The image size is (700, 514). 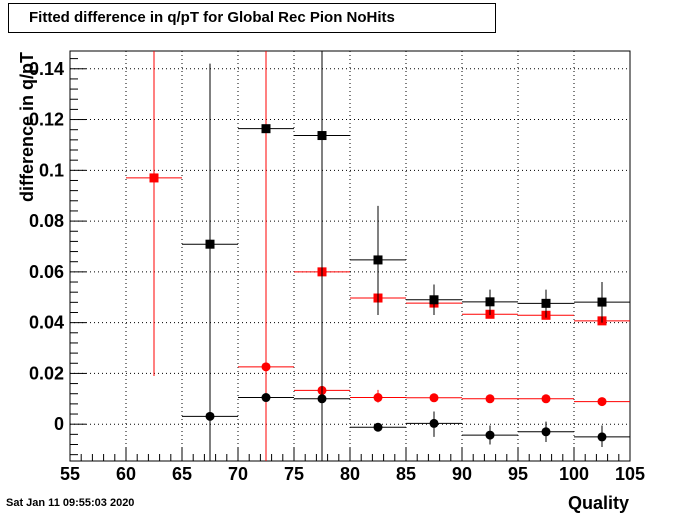 What do you see at coordinates (46, 120) in the screenshot?
I see `y-tick-label: 0.12` at bounding box center [46, 120].